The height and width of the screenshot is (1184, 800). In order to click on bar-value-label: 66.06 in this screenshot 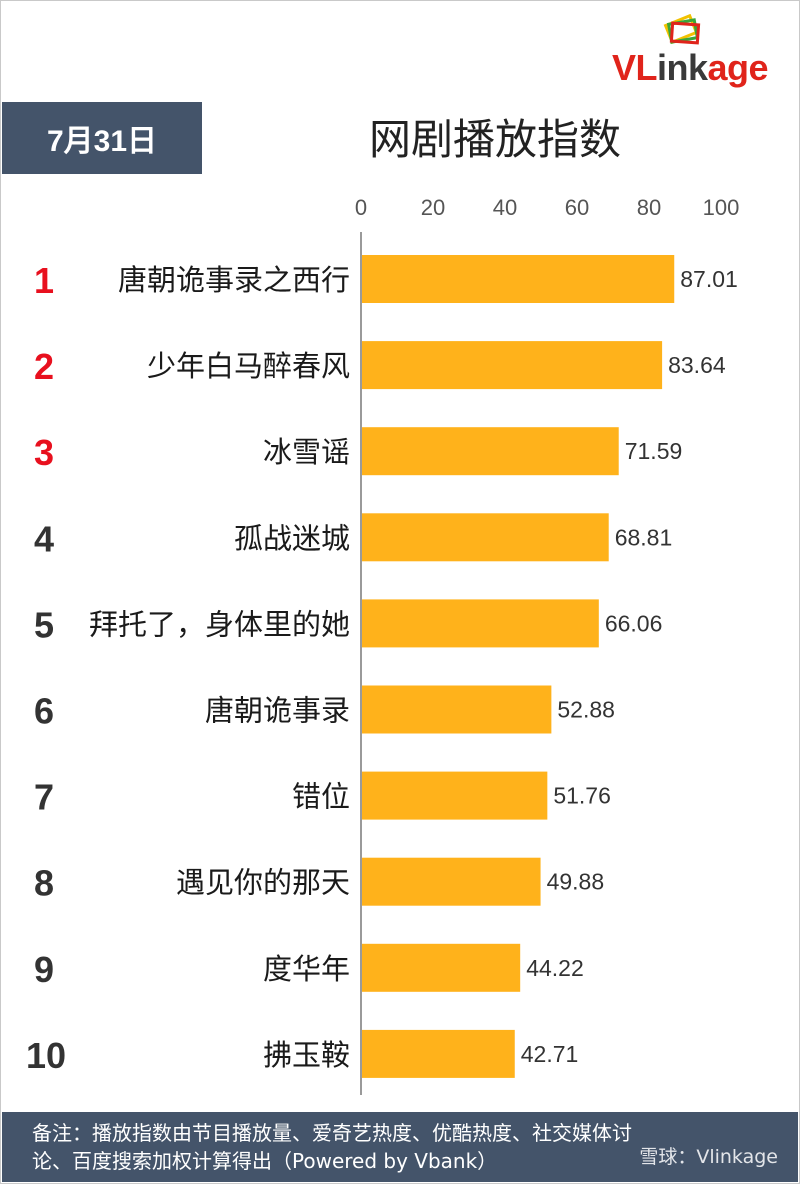, I will do `click(634, 623)`.